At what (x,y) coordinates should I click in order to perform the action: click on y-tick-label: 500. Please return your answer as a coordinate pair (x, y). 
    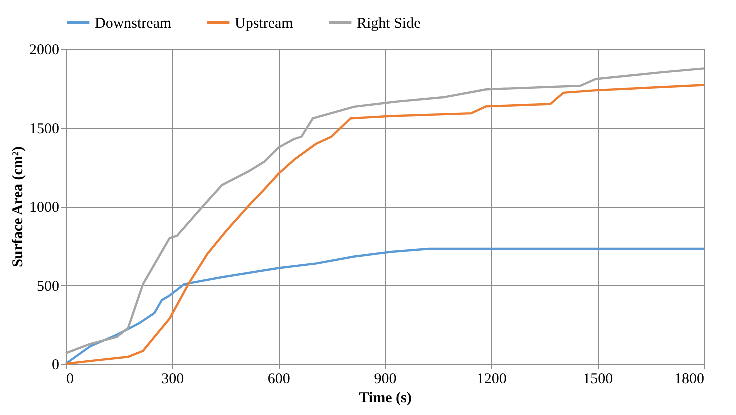
    Looking at the image, I should click on (48, 286).